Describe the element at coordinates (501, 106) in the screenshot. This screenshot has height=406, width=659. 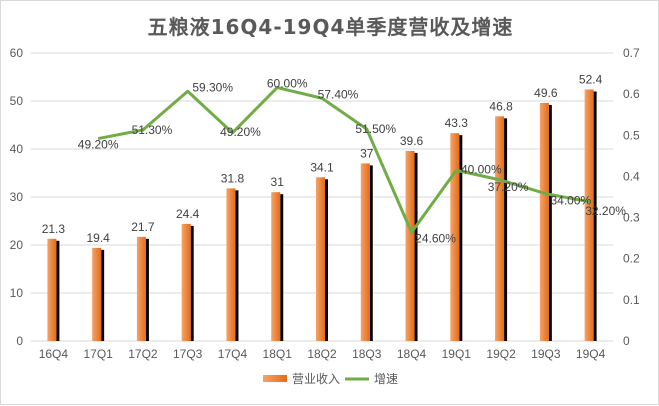
I see `bar-value-label: 46.8` at that location.